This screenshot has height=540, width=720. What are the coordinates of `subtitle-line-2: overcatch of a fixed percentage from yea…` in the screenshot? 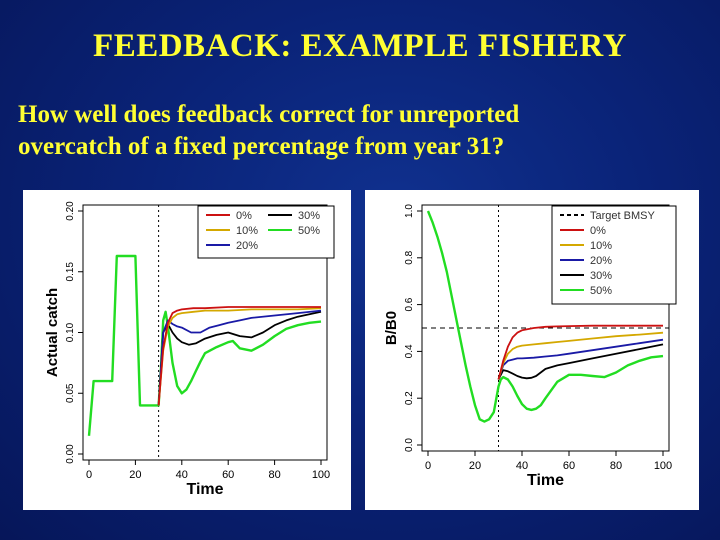 It's located at (261, 146).